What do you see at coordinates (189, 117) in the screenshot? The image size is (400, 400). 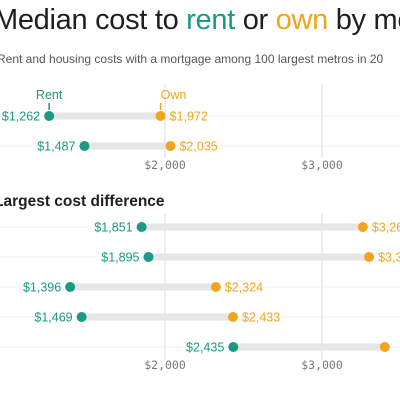 I see `own-value-label: $1,972` at bounding box center [189, 117].